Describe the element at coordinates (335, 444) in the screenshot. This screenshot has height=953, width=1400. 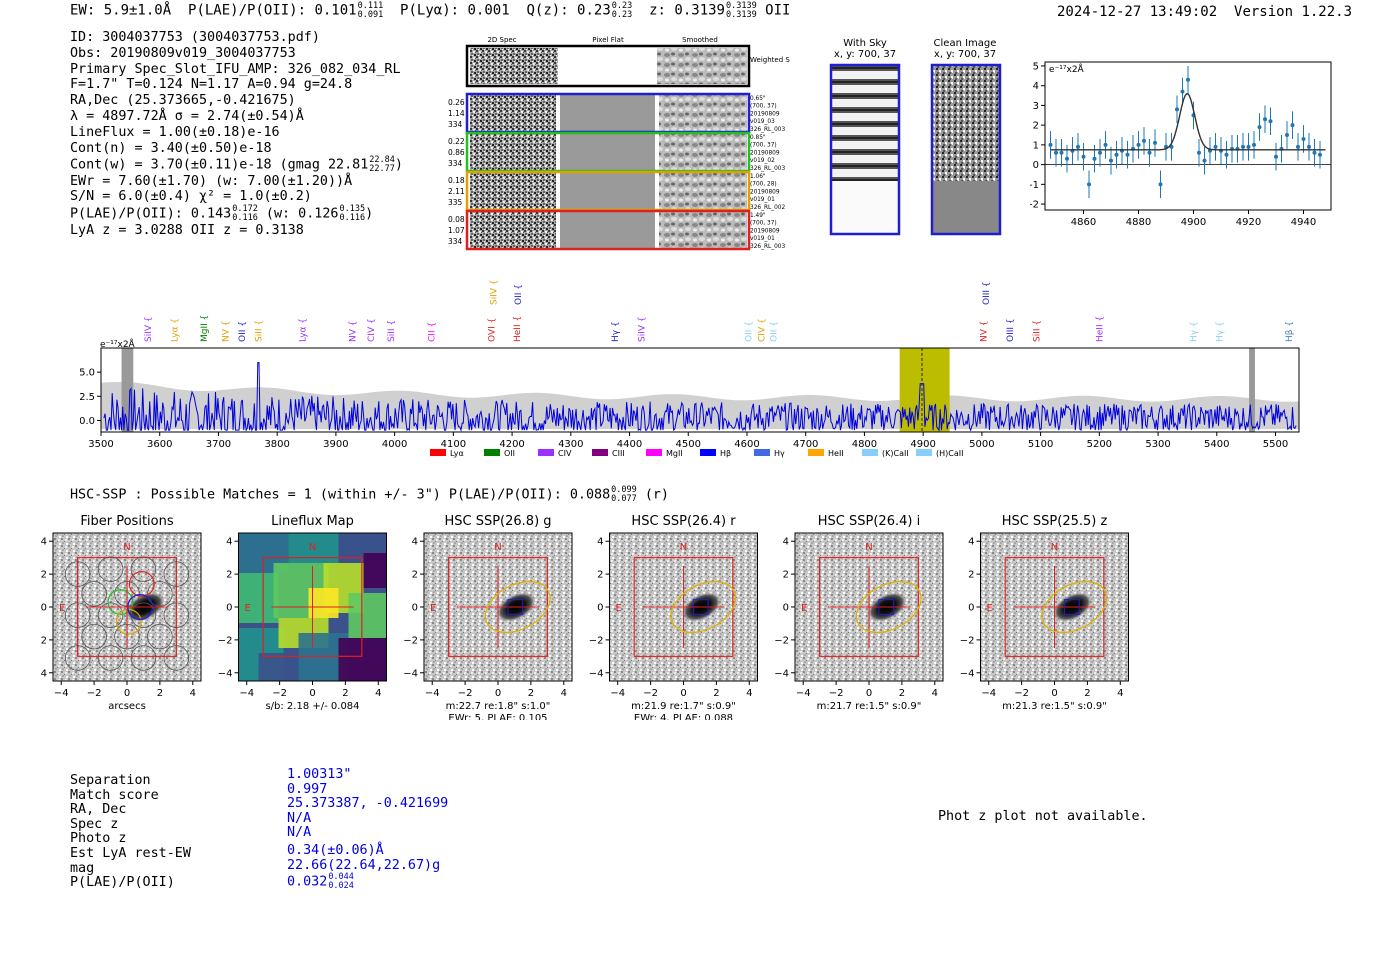
I see `spectrum-xtick-label: 3900` at that location.